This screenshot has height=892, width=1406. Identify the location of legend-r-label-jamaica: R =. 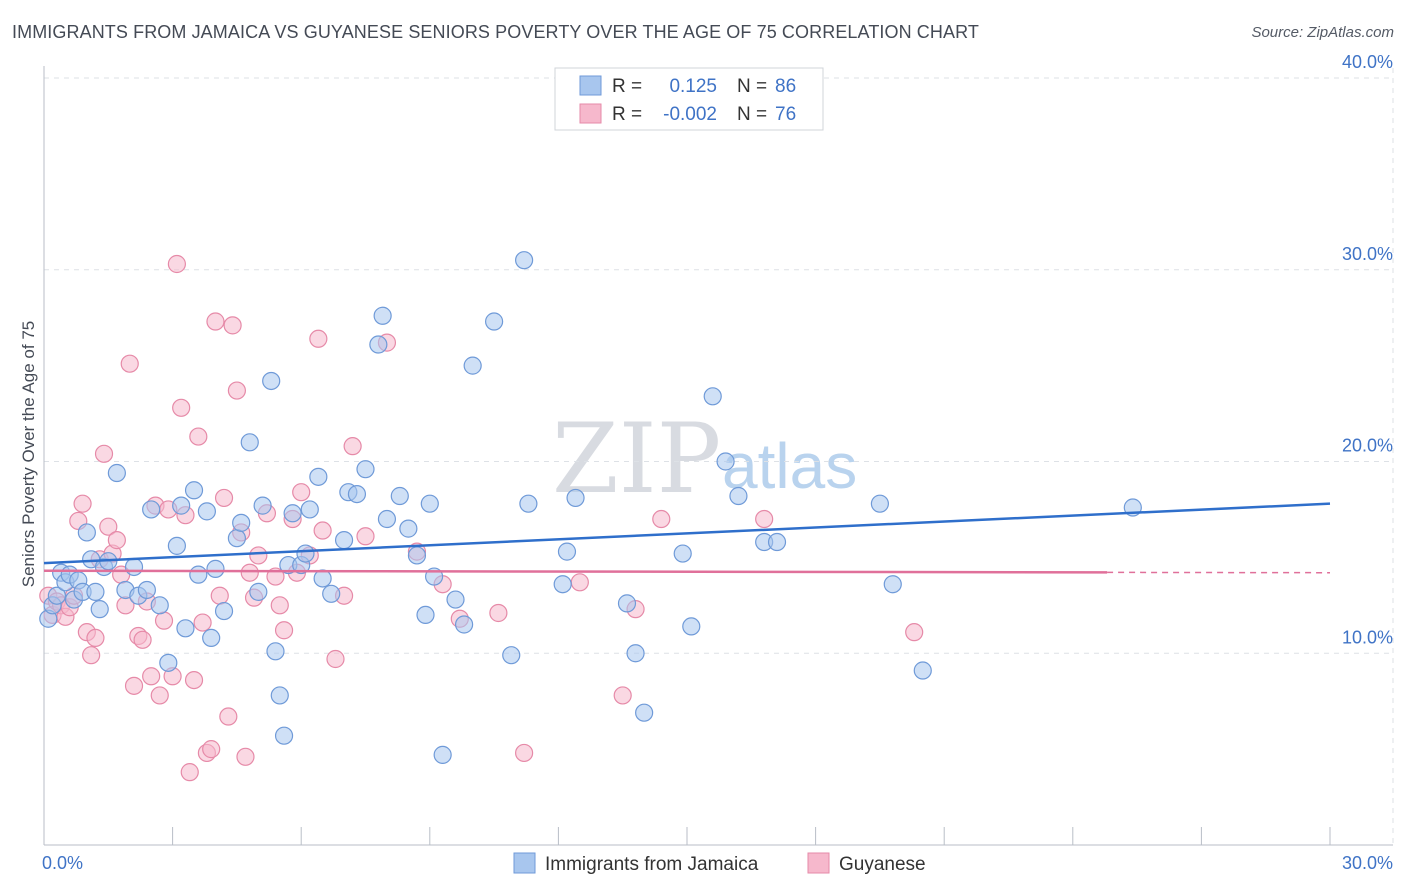
(627, 86).